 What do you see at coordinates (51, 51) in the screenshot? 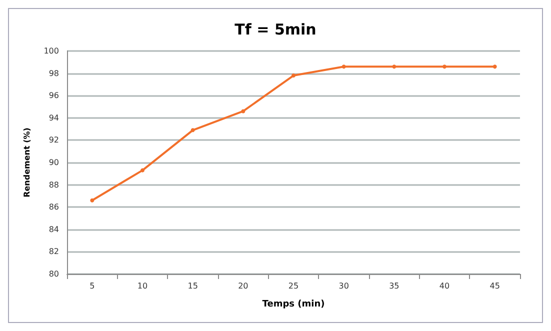
I see `y-tick-label: 100` at bounding box center [51, 51].